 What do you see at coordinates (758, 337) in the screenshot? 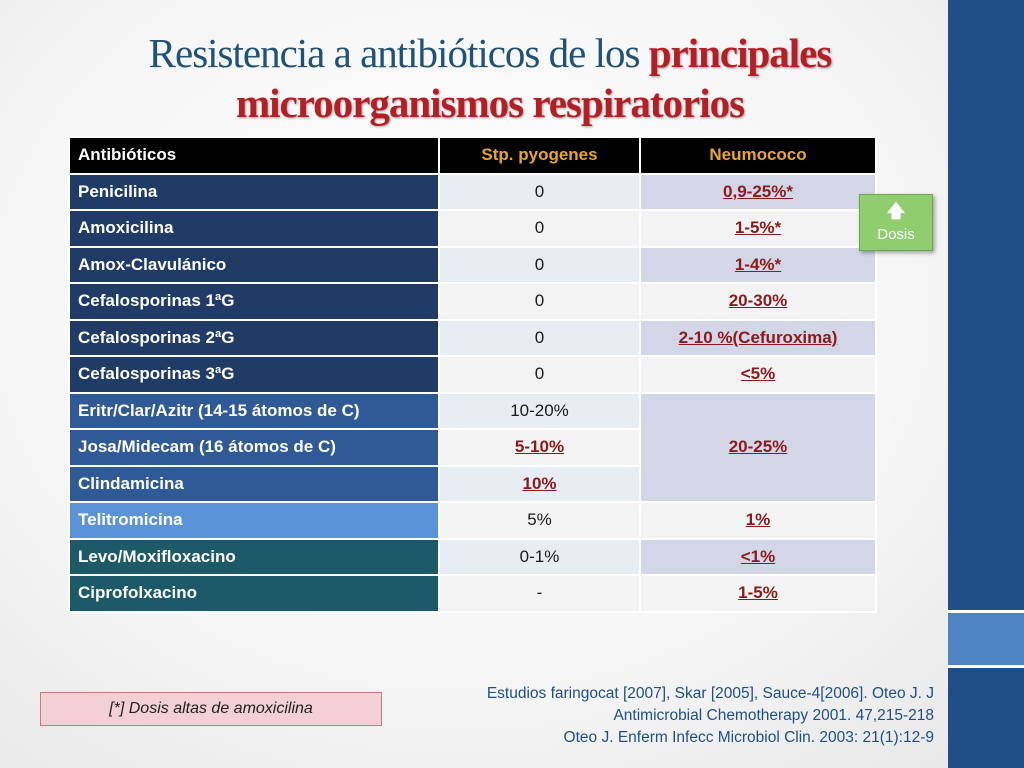
I see `neumococo-value: 2-10 %(Cefuroxima)` at bounding box center [758, 337].